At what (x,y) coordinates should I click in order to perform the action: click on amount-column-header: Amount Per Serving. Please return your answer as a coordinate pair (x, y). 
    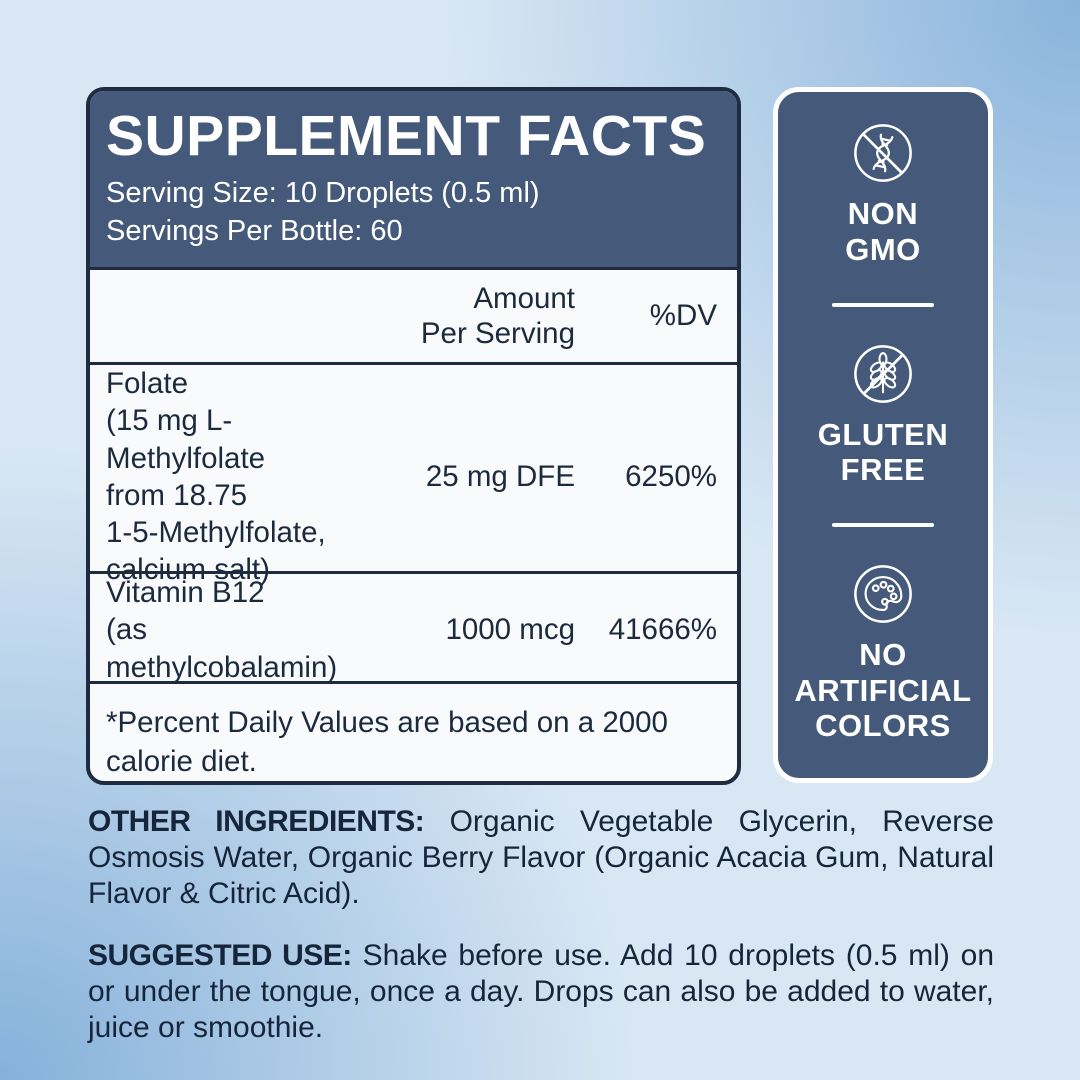
    Looking at the image, I should click on (497, 315).